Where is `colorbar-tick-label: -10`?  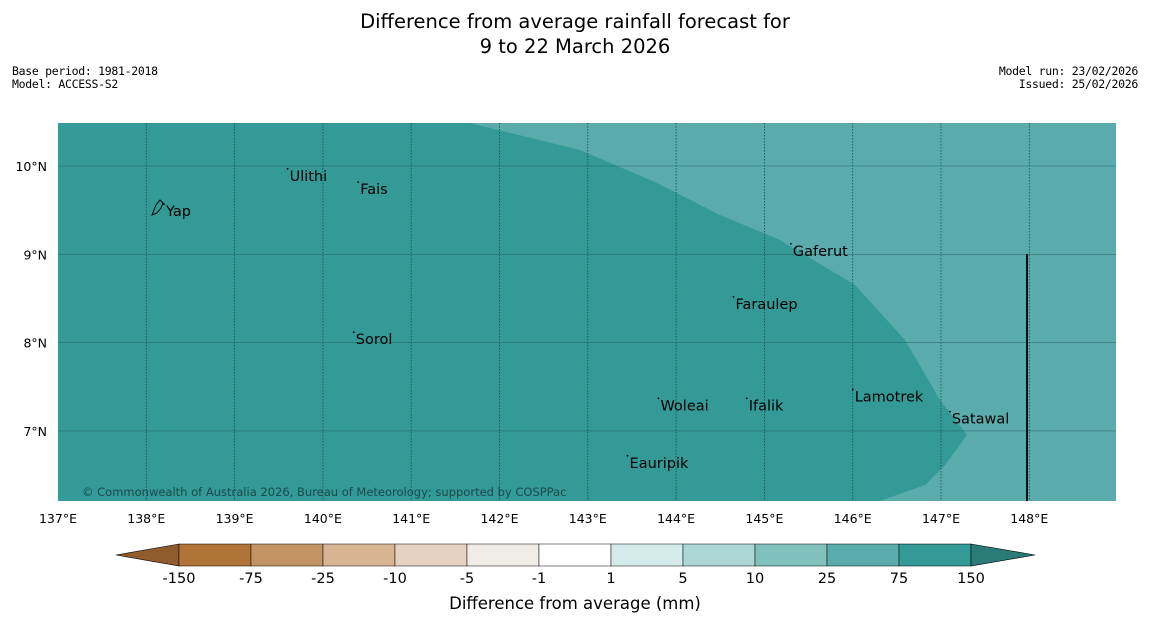 colorbar-tick-label: -10 is located at coordinates (395, 579).